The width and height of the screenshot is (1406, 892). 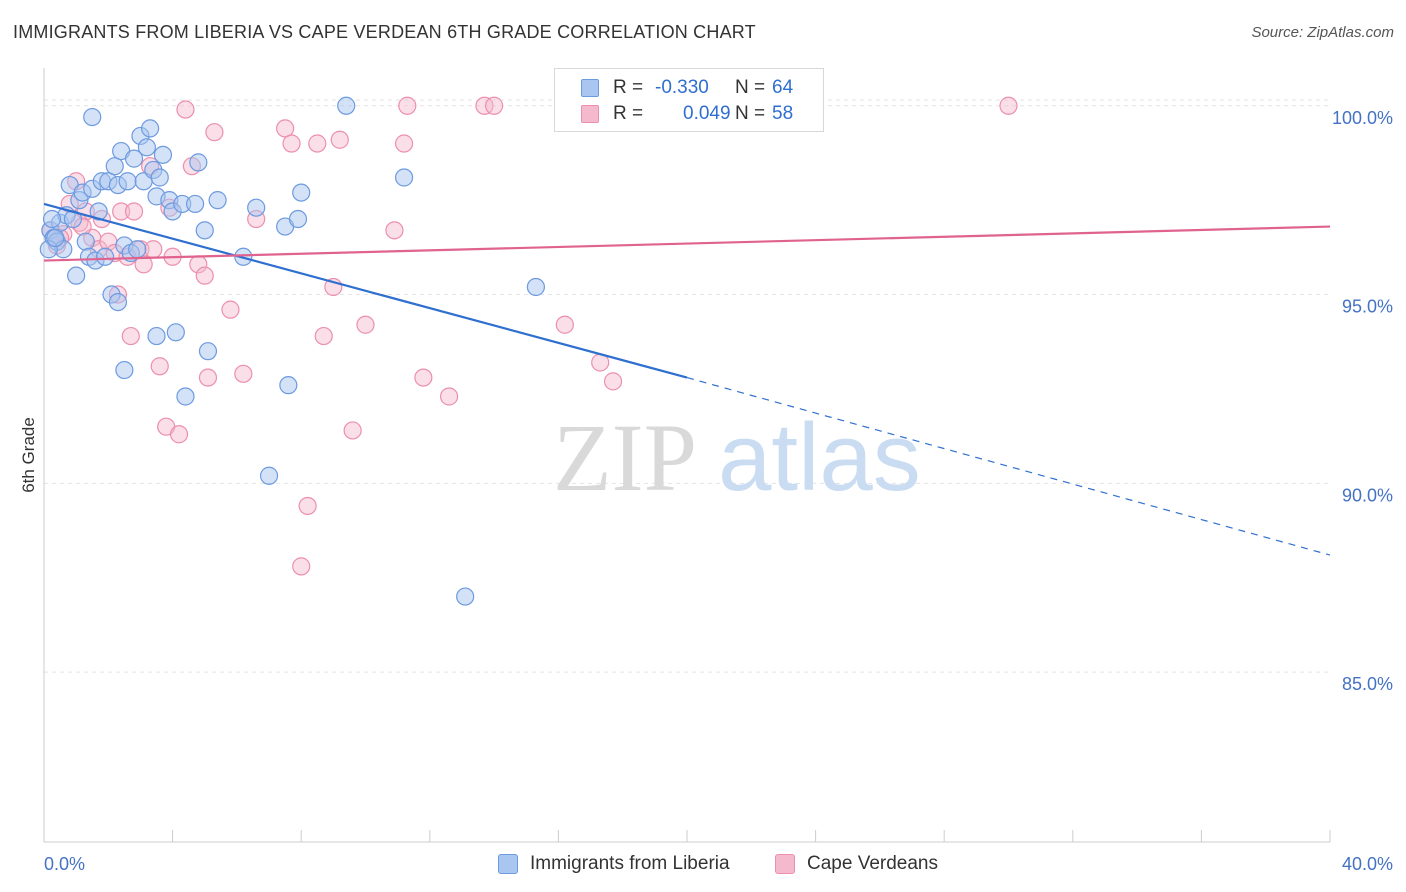 I want to click on x-tick-label: 0.0%, so click(x=64, y=864).